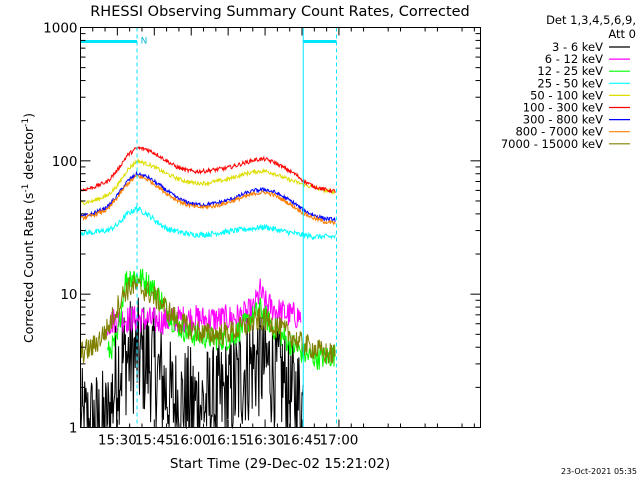 The image size is (640, 480). I want to click on x-tick-label: 17:00, so click(338, 441).